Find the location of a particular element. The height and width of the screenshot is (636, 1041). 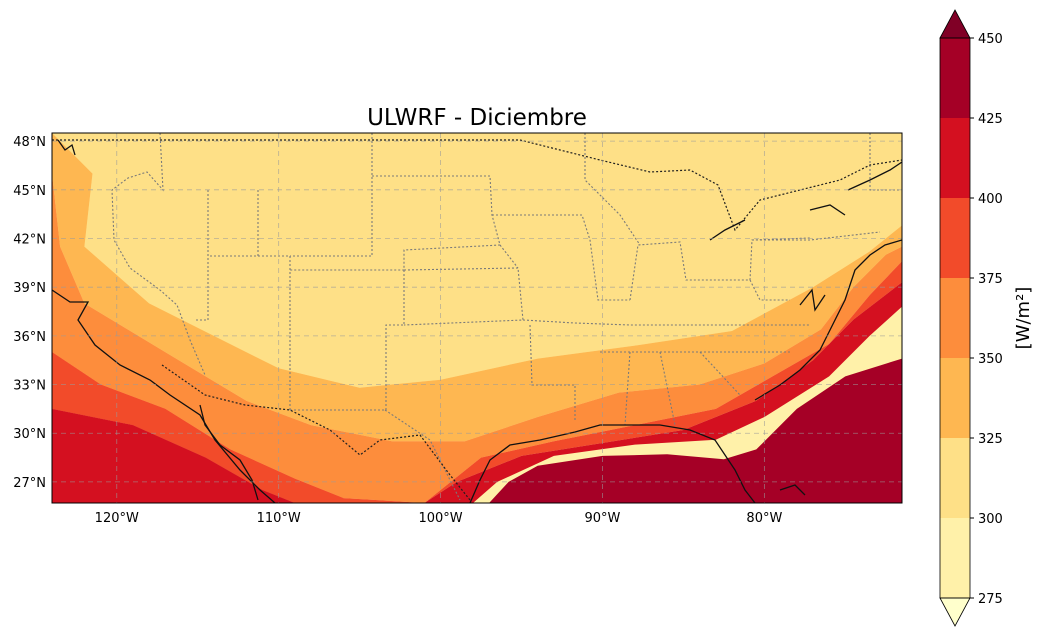

lon-tick-label: 110°W is located at coordinates (279, 518).